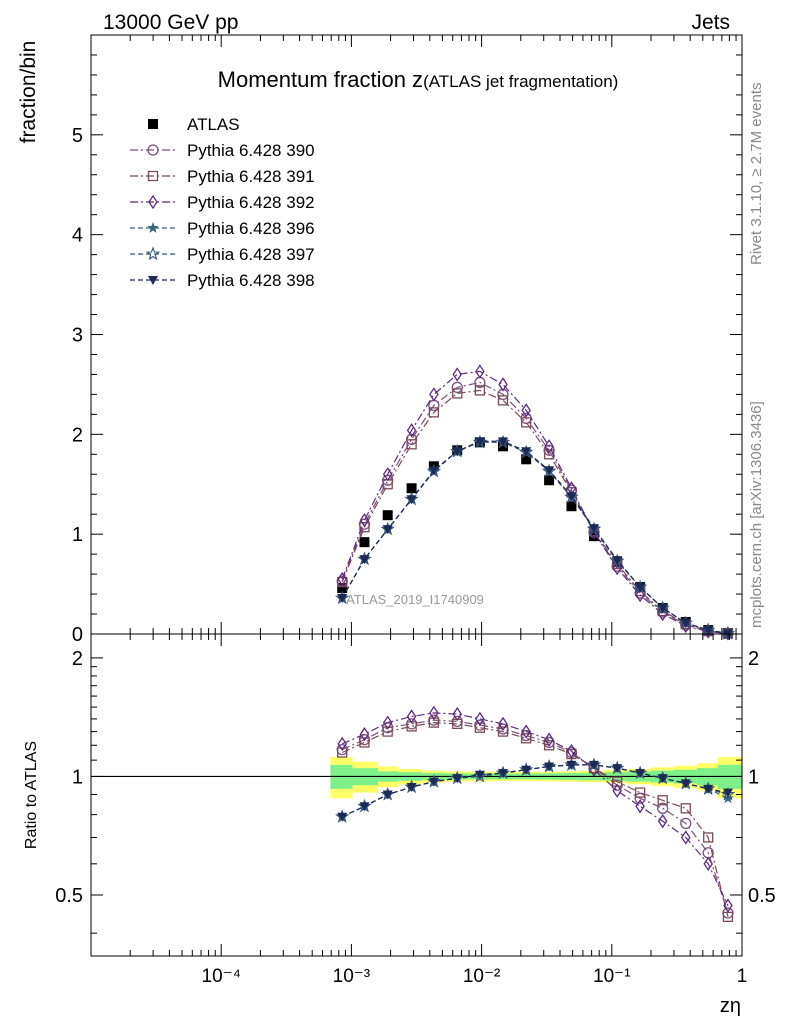 This screenshot has height=1024, width=786. Describe the element at coordinates (730, 1006) in the screenshot. I see `x-axis-label: zη` at that location.